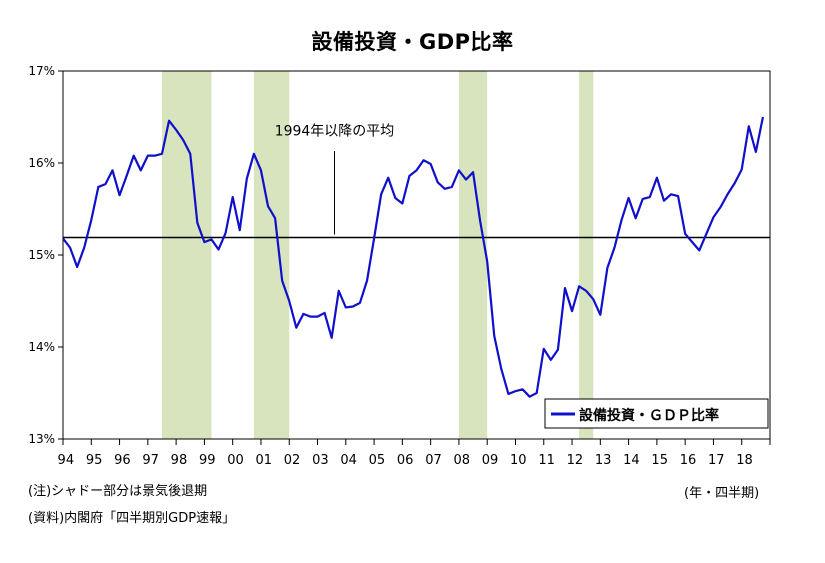 The height and width of the screenshot is (563, 825). What do you see at coordinates (405, 460) in the screenshot?
I see `x-tick-label: 06` at bounding box center [405, 460].